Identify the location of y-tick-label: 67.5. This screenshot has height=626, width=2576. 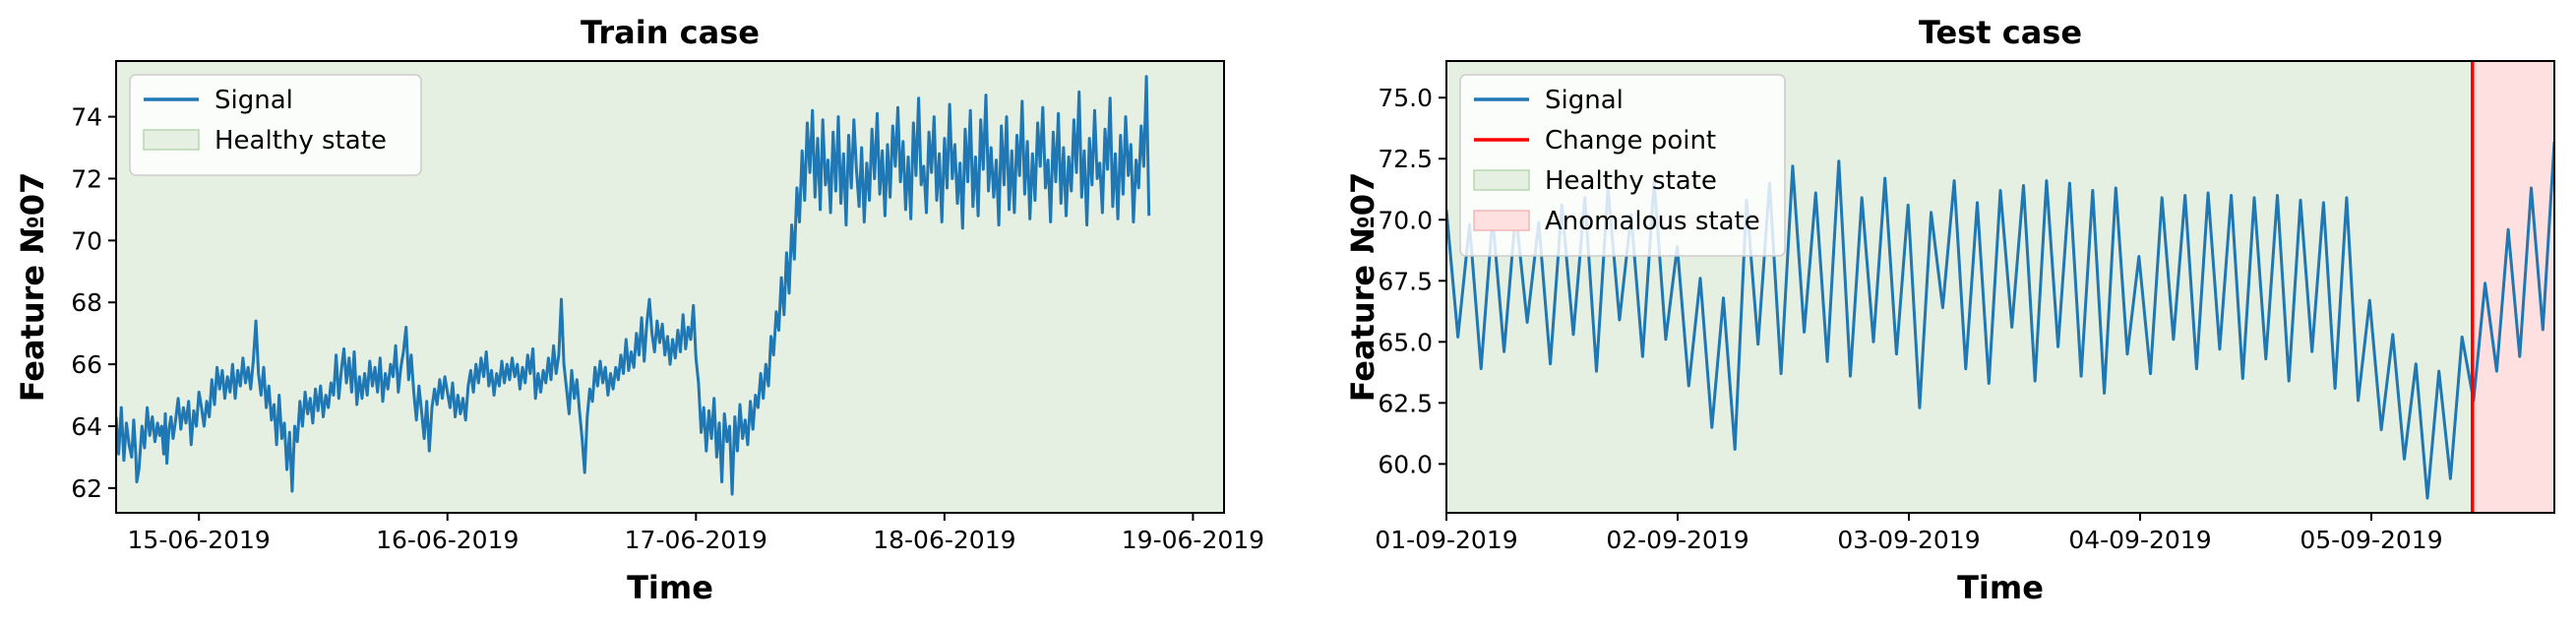
(1405, 281).